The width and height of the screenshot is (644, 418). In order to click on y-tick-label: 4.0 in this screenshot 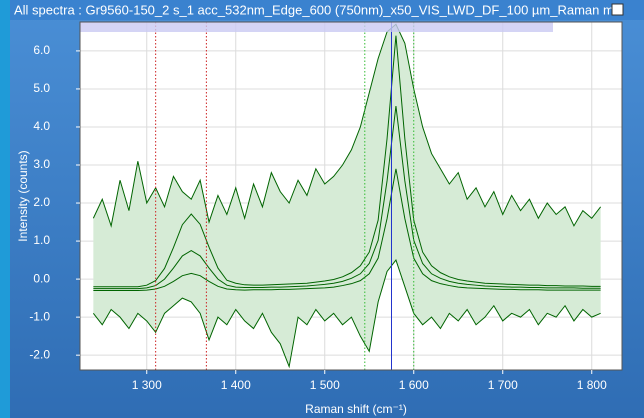, I will do `click(41, 126)`.